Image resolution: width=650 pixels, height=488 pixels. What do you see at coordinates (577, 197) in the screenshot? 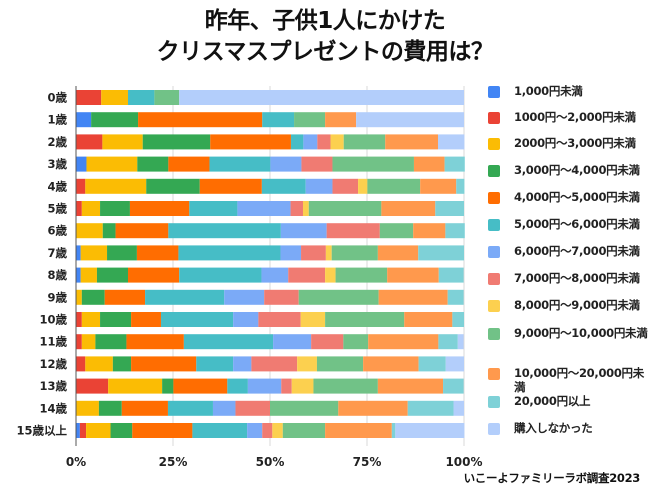
I see `legend-label: 4,000円～5,000円未満` at bounding box center [577, 197].